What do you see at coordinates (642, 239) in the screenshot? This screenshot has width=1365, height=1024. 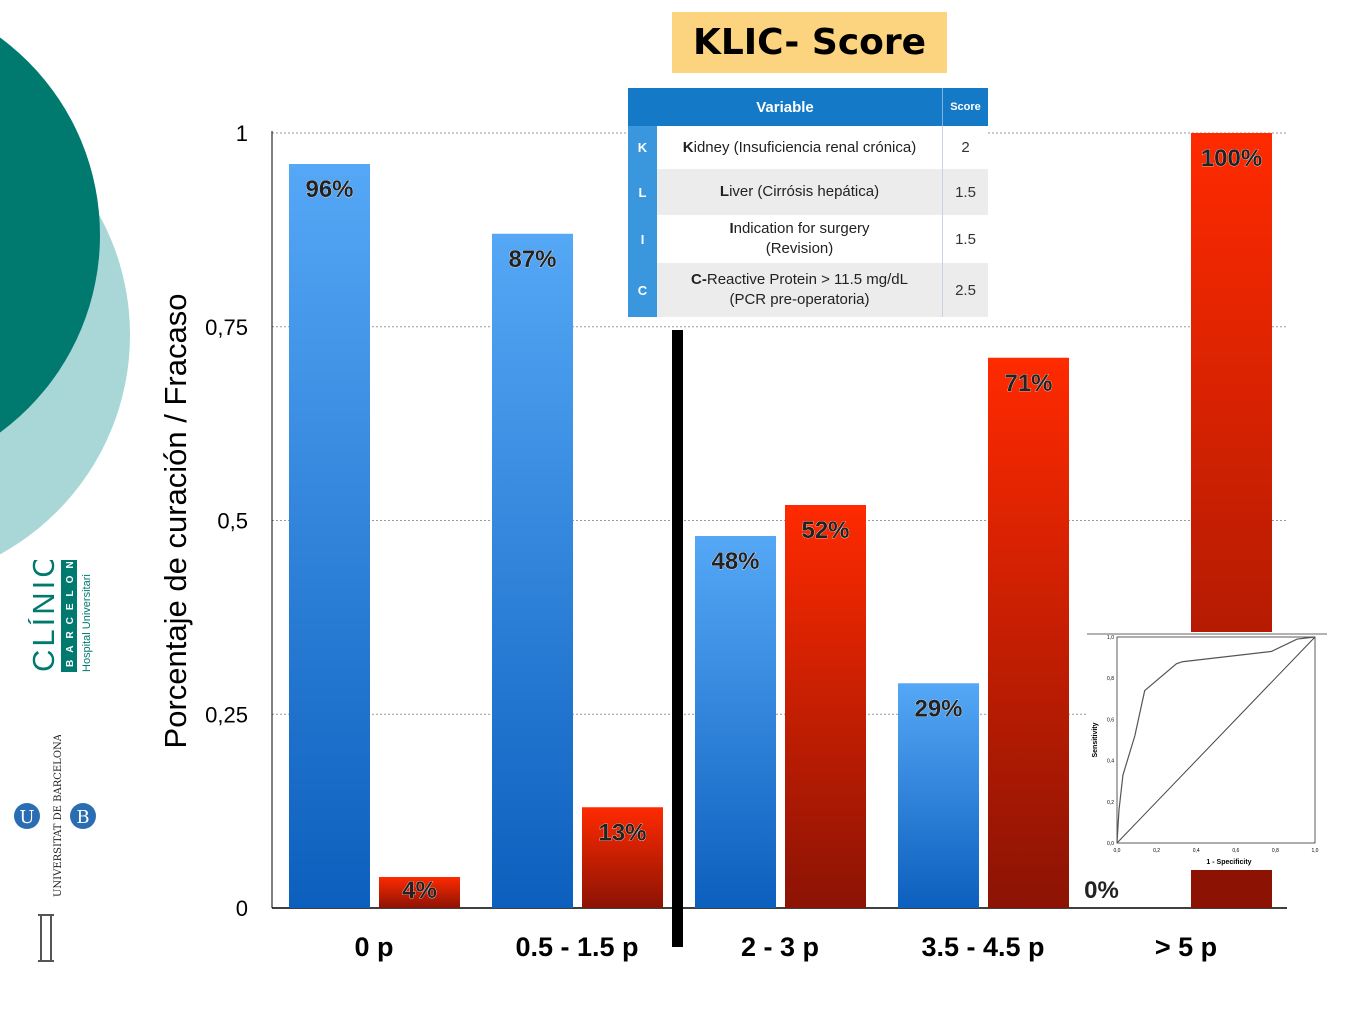 I see `row-letter: I` at bounding box center [642, 239].